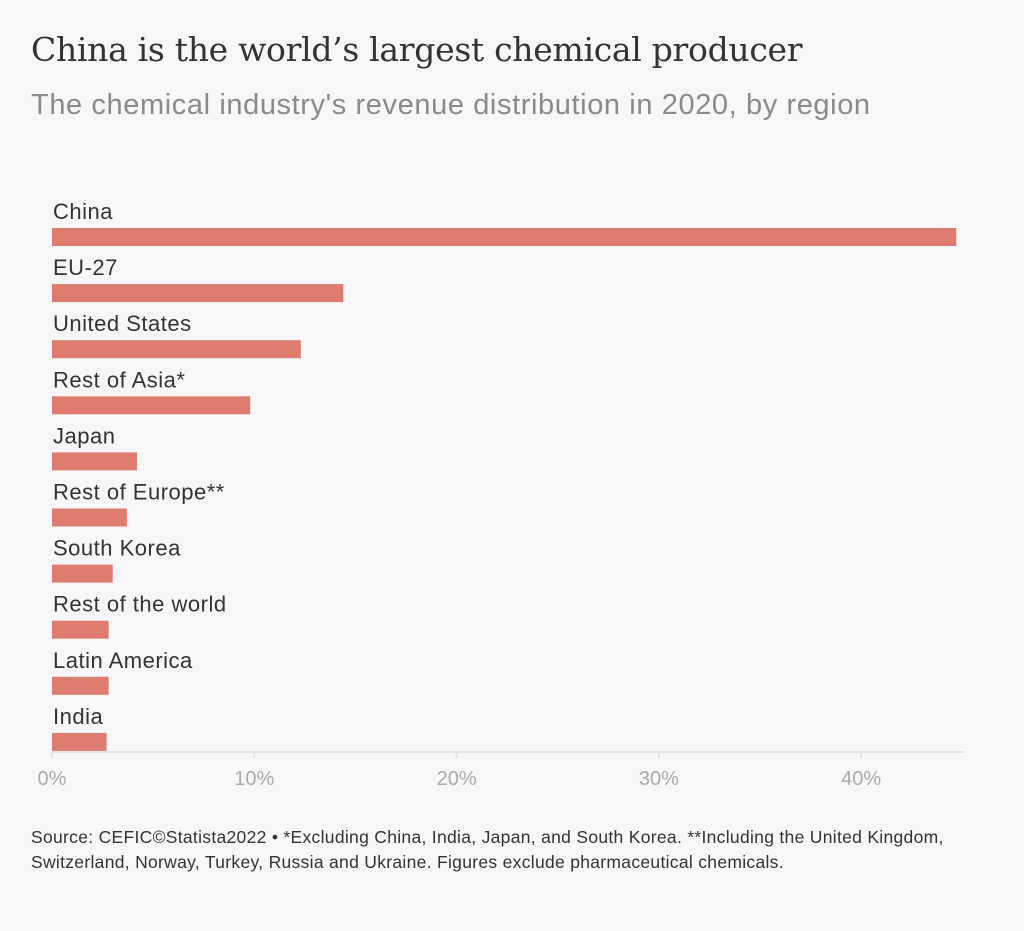  Describe the element at coordinates (457, 779) in the screenshot. I see `x-tick-label: 20%` at that location.